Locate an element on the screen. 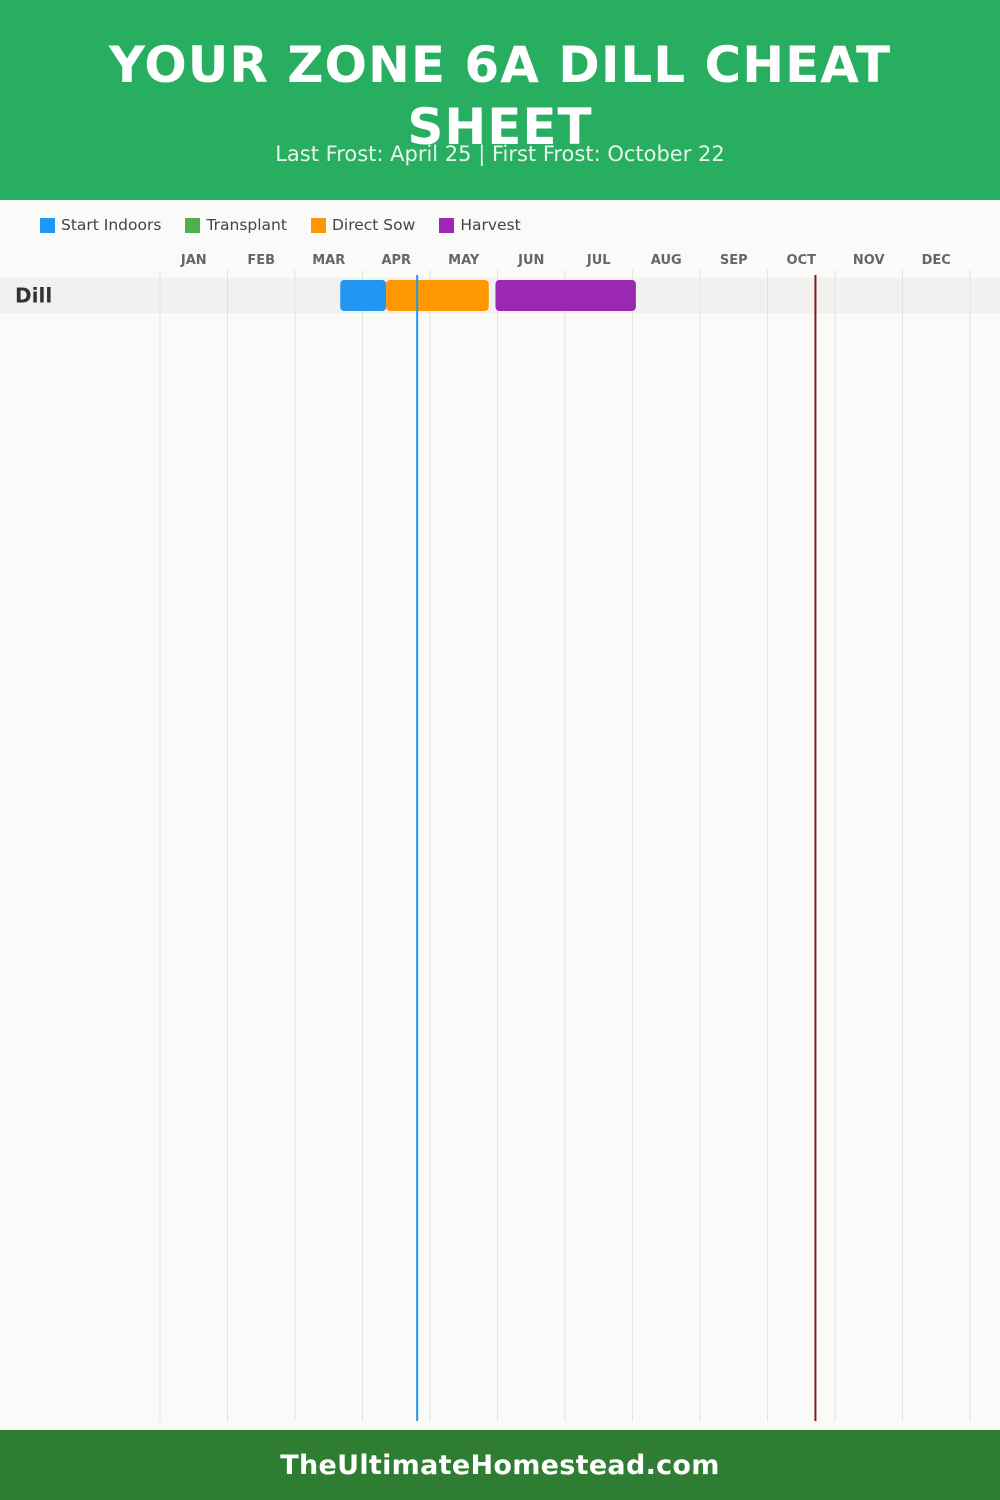 The height and width of the screenshot is (1500, 1000). month-label-aug: AUG is located at coordinates (666, 260).